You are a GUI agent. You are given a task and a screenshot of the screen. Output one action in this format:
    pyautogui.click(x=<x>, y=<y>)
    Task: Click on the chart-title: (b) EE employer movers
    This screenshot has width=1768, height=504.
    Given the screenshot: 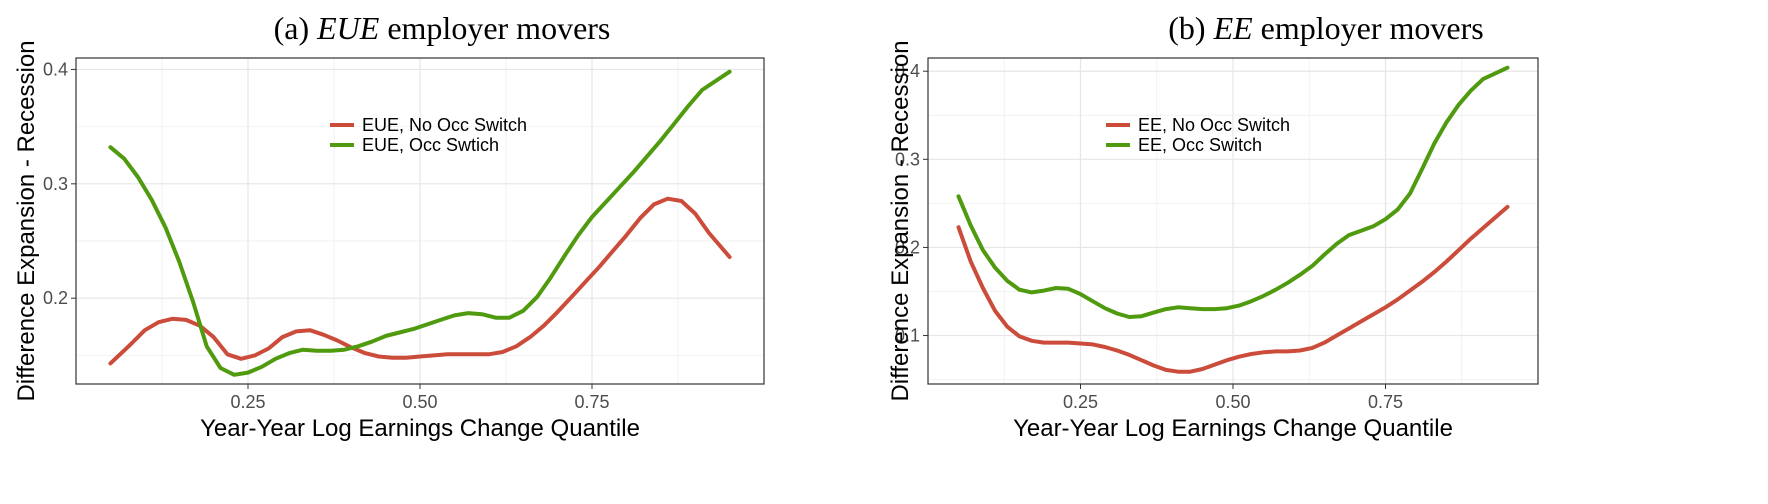 What is the action you would take?
    pyautogui.click(x=1326, y=28)
    